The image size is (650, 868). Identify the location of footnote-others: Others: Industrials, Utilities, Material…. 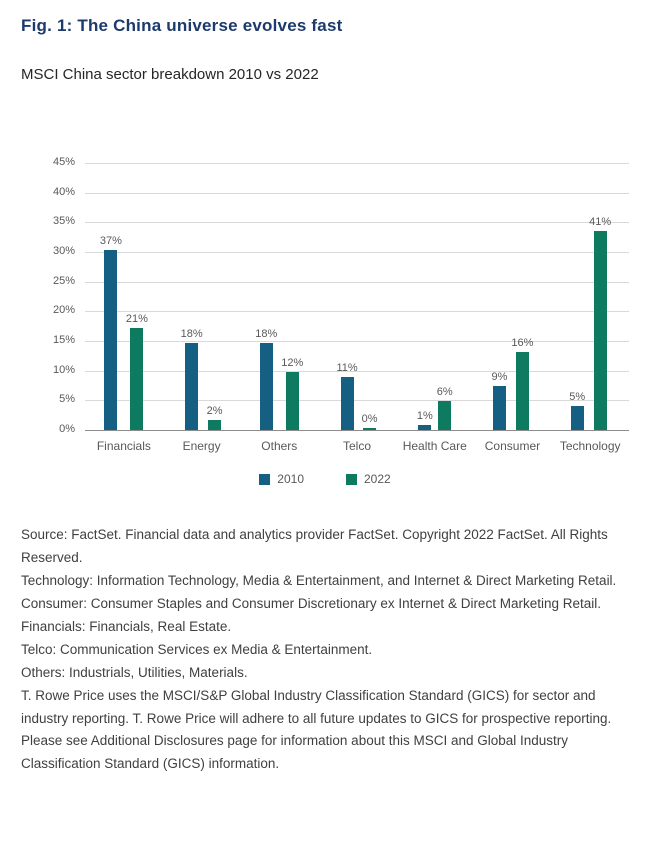
(134, 672).